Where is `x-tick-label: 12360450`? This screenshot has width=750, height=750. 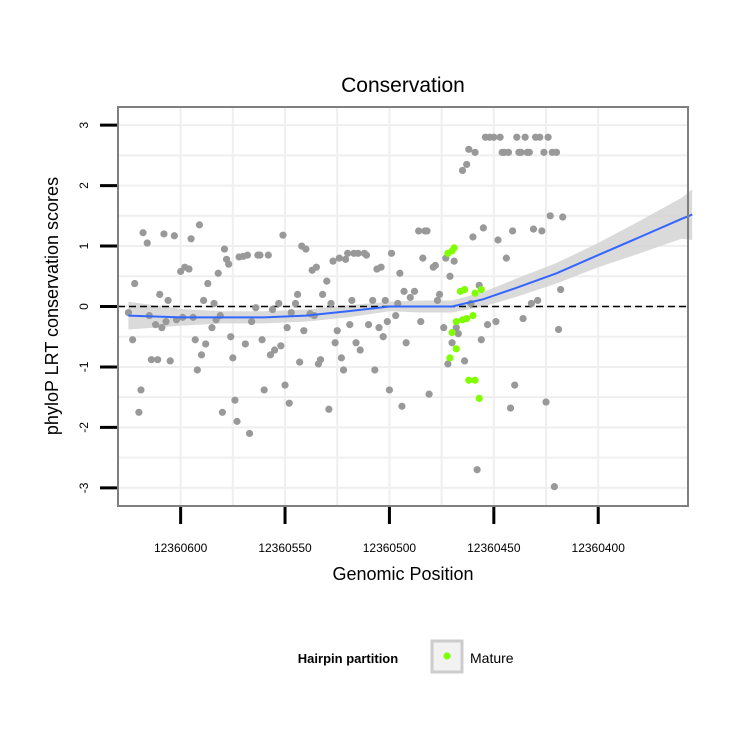 x-tick-label: 12360450 is located at coordinates (494, 548).